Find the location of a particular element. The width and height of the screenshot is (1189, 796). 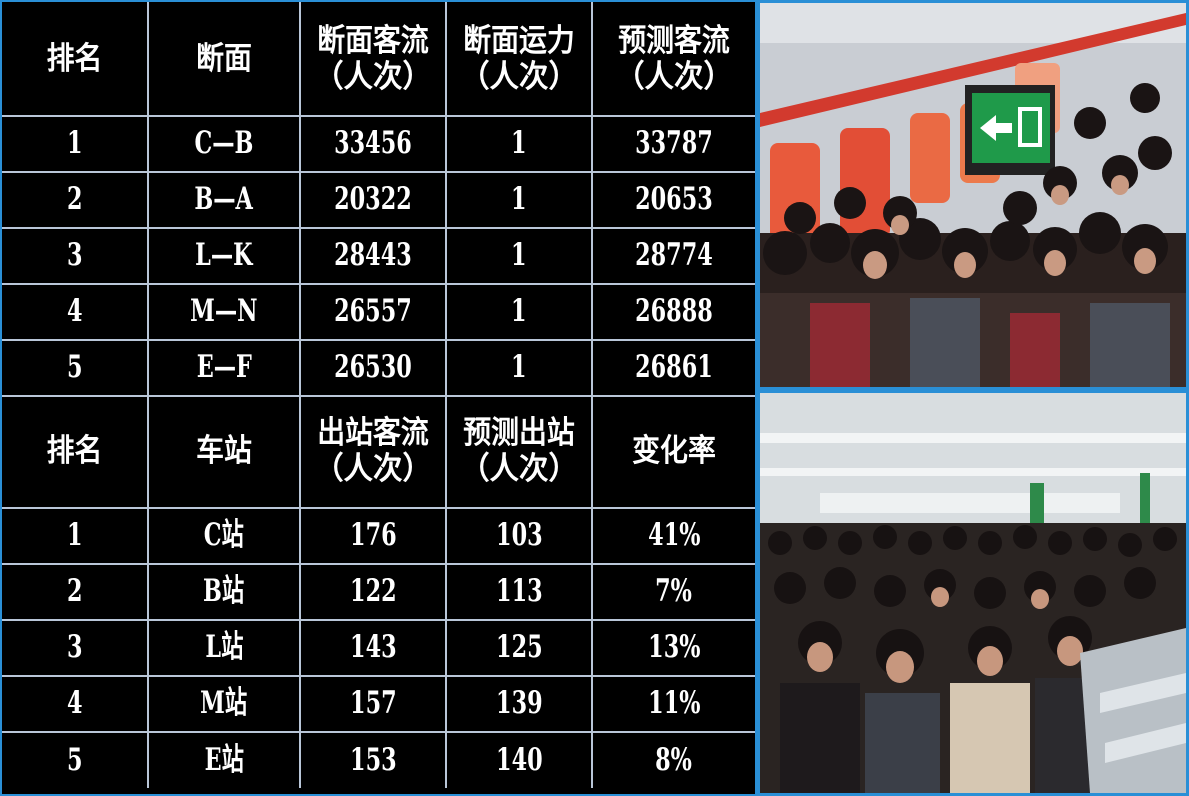

table-row: 1 C站 176 103 41% is located at coordinates (378, 536).